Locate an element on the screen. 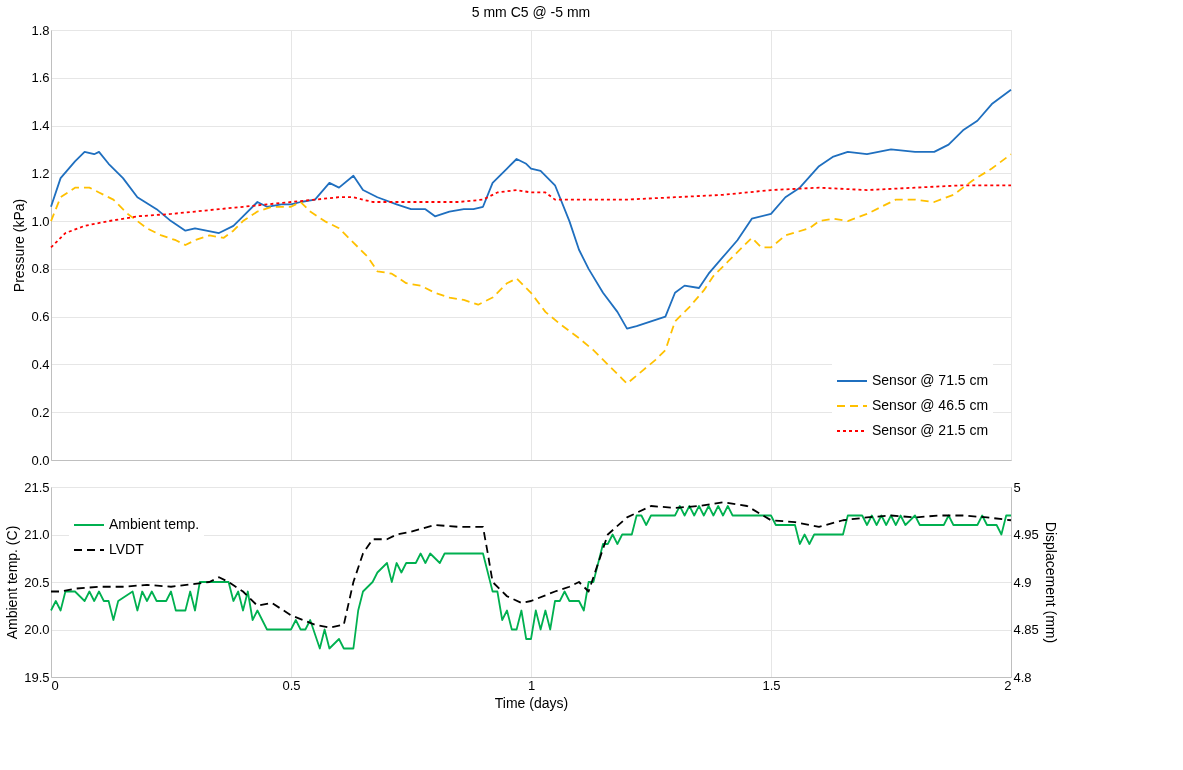 This screenshot has width=1183, height=770. y-tick-label: 1.4 is located at coordinates (40, 126).